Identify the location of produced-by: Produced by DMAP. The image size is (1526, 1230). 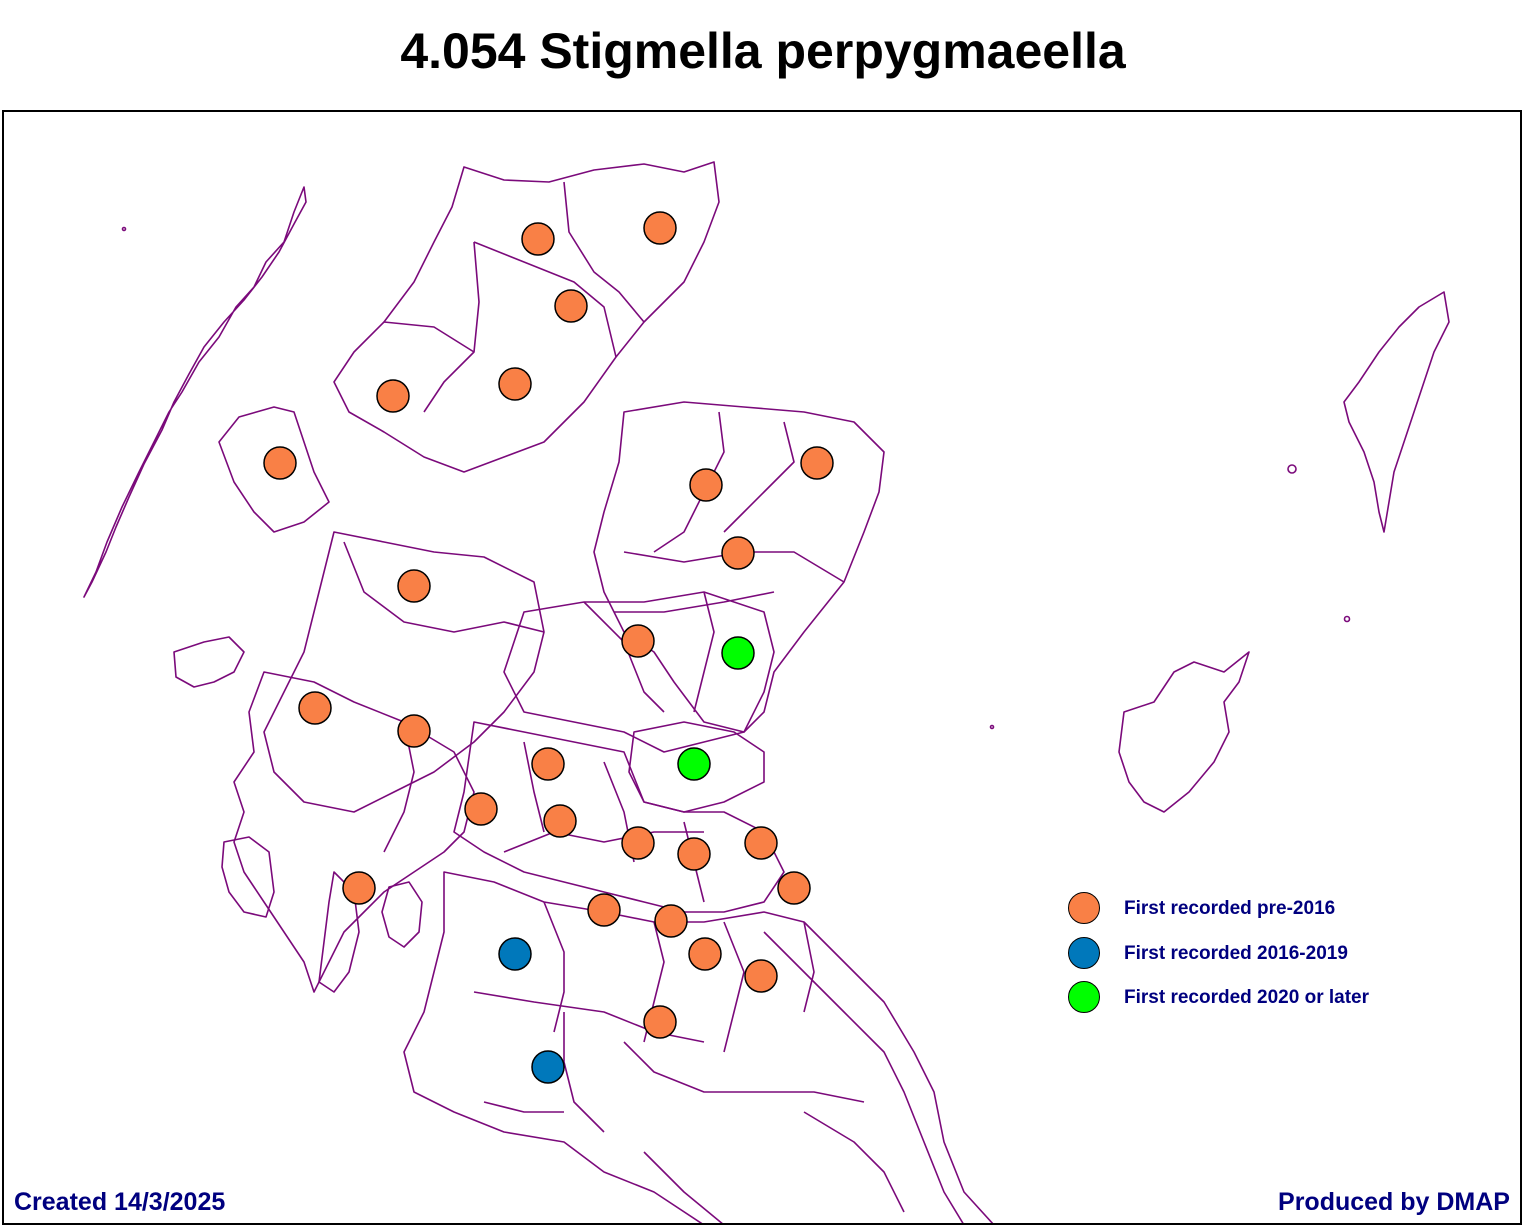
(1394, 1202).